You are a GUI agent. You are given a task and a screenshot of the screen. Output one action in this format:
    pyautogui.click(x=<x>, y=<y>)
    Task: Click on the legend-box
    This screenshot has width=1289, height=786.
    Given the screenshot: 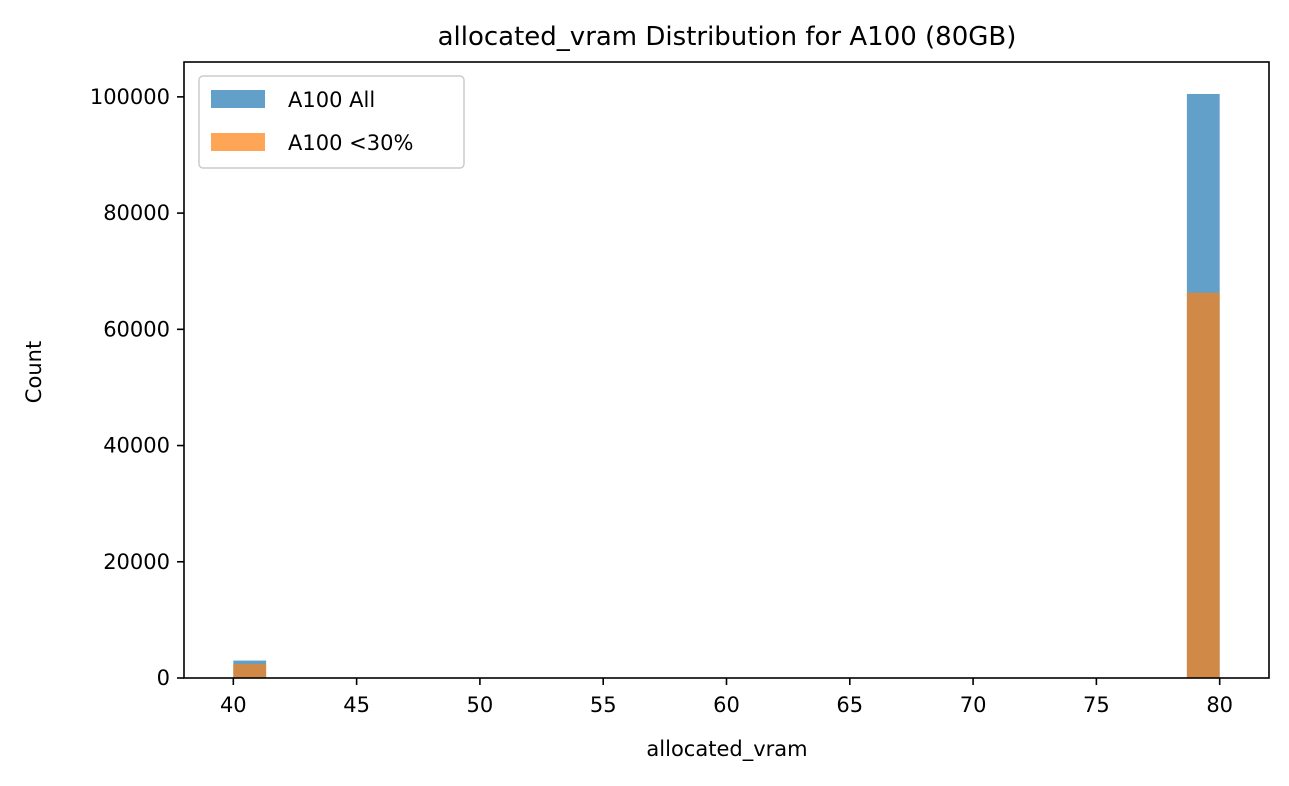 What is the action you would take?
    pyautogui.click(x=331, y=122)
    